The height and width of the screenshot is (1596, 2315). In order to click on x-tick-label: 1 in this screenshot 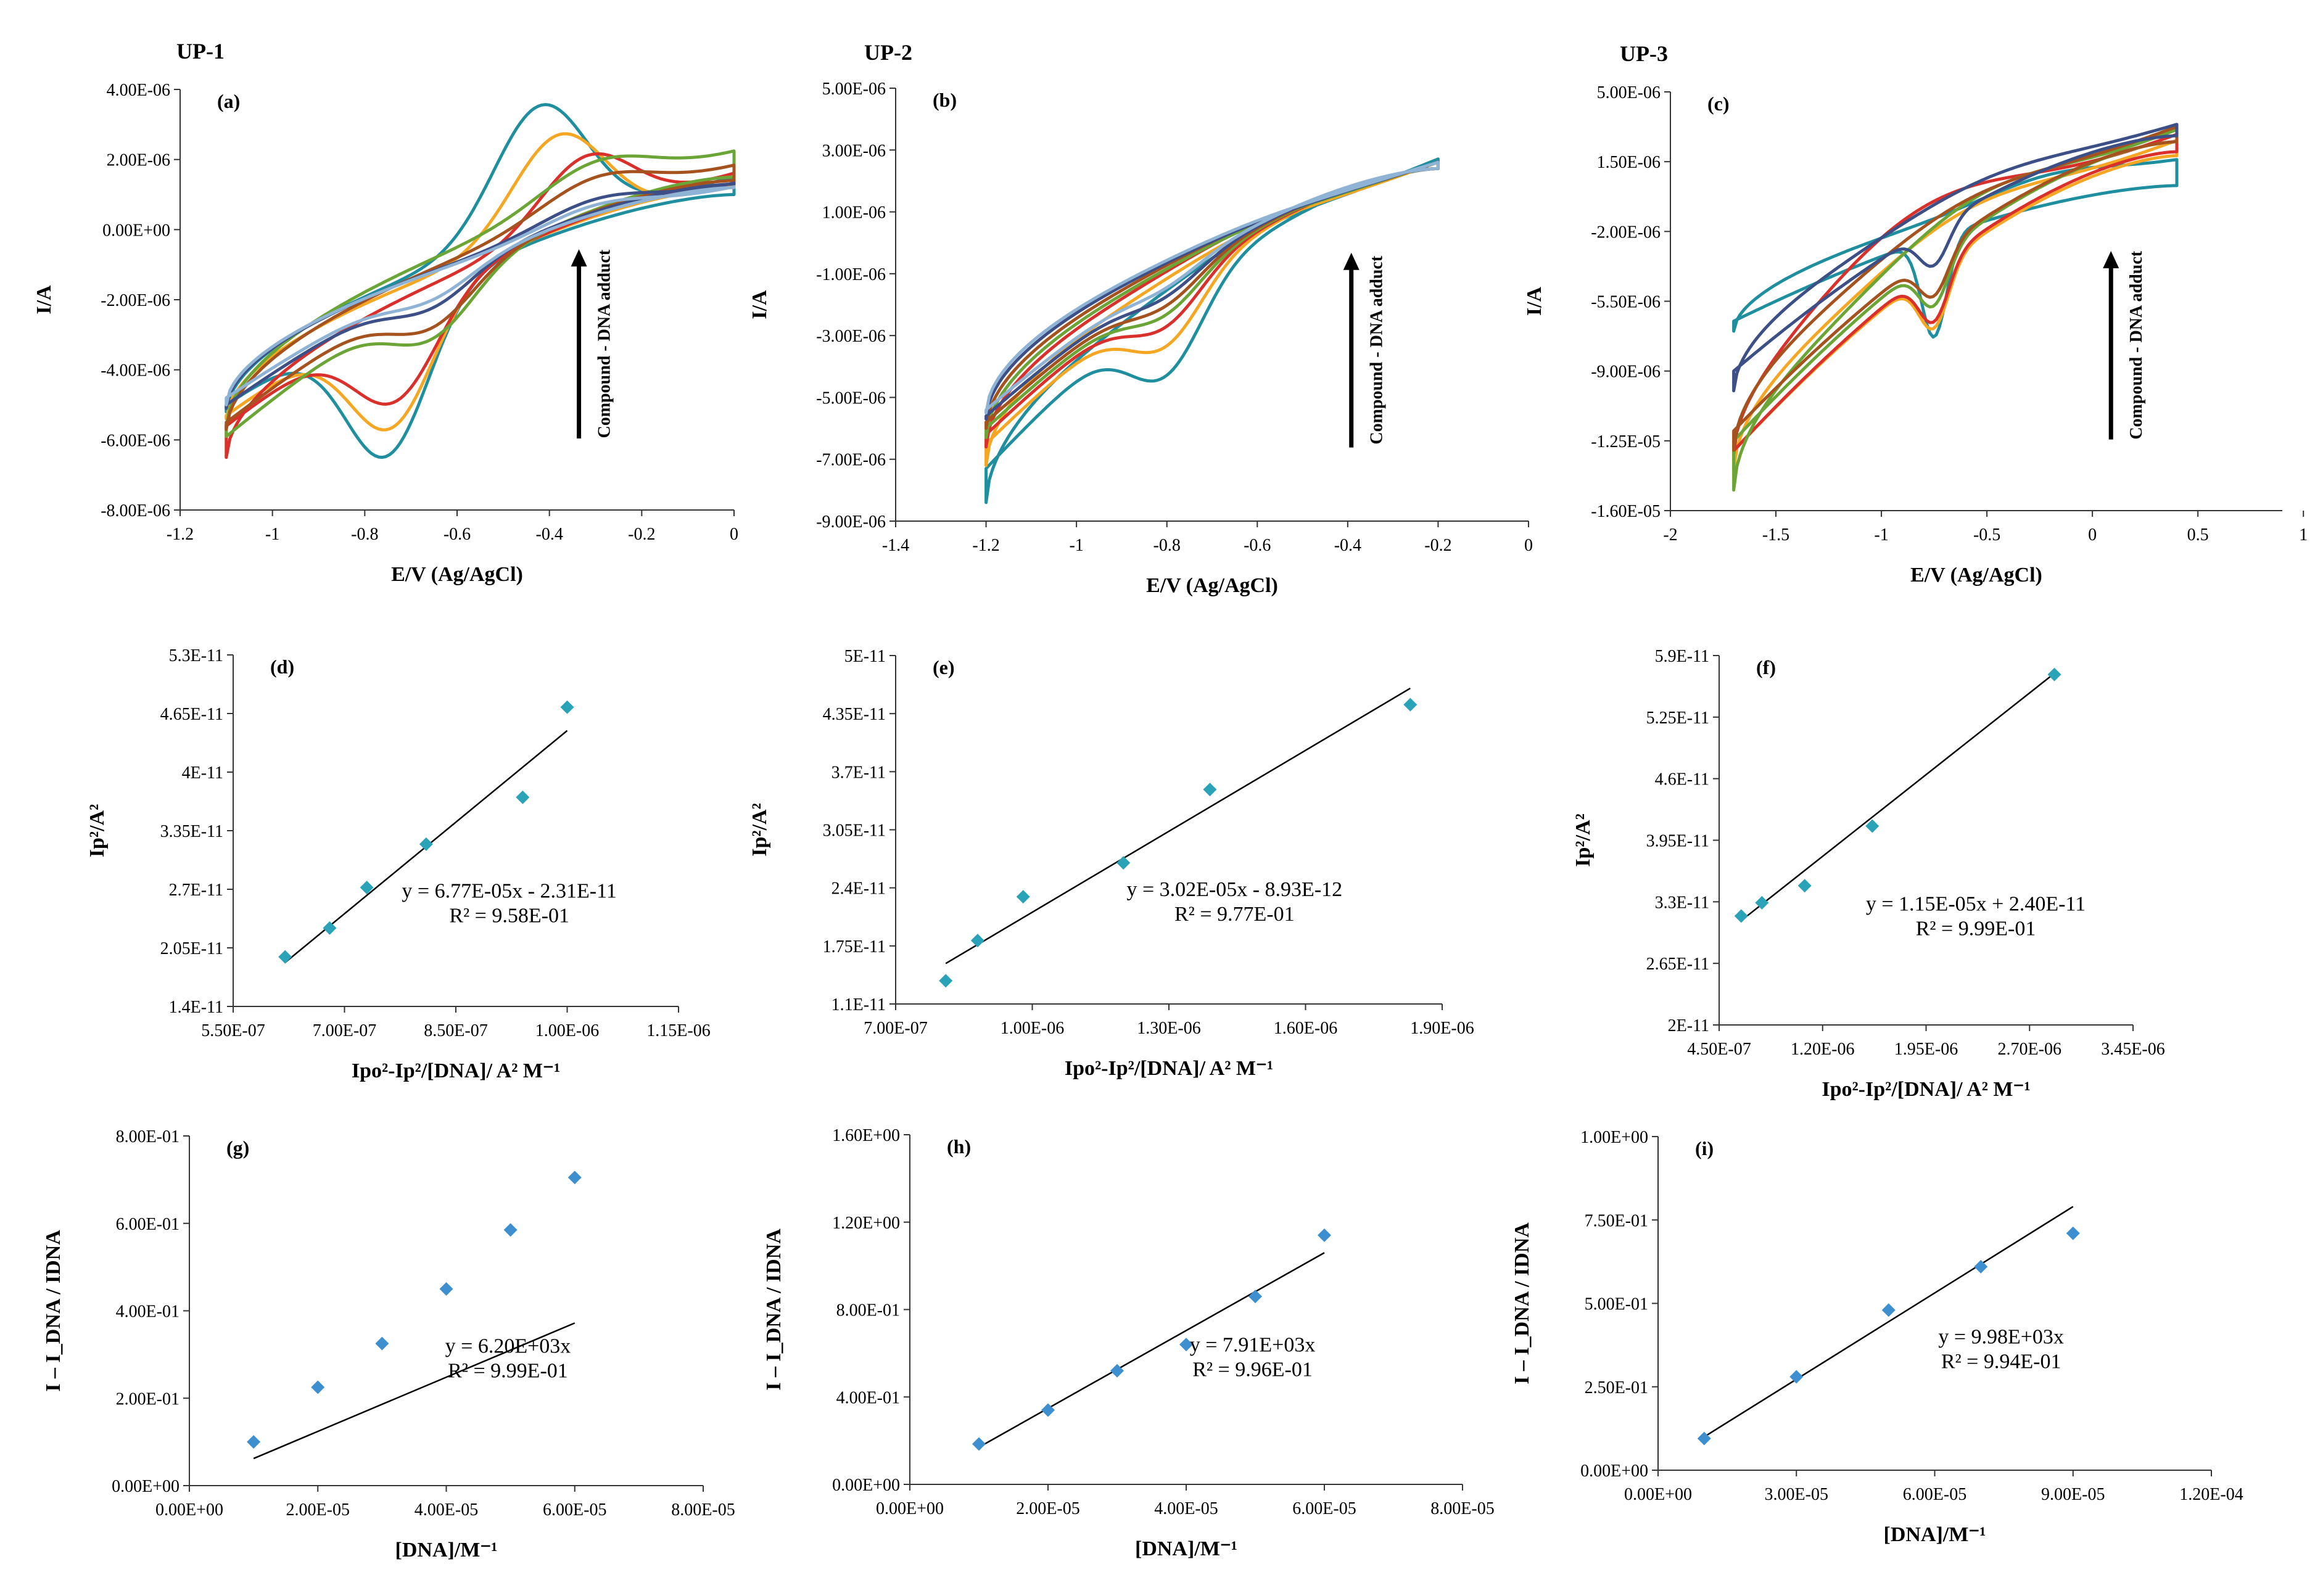, I will do `click(2304, 535)`.